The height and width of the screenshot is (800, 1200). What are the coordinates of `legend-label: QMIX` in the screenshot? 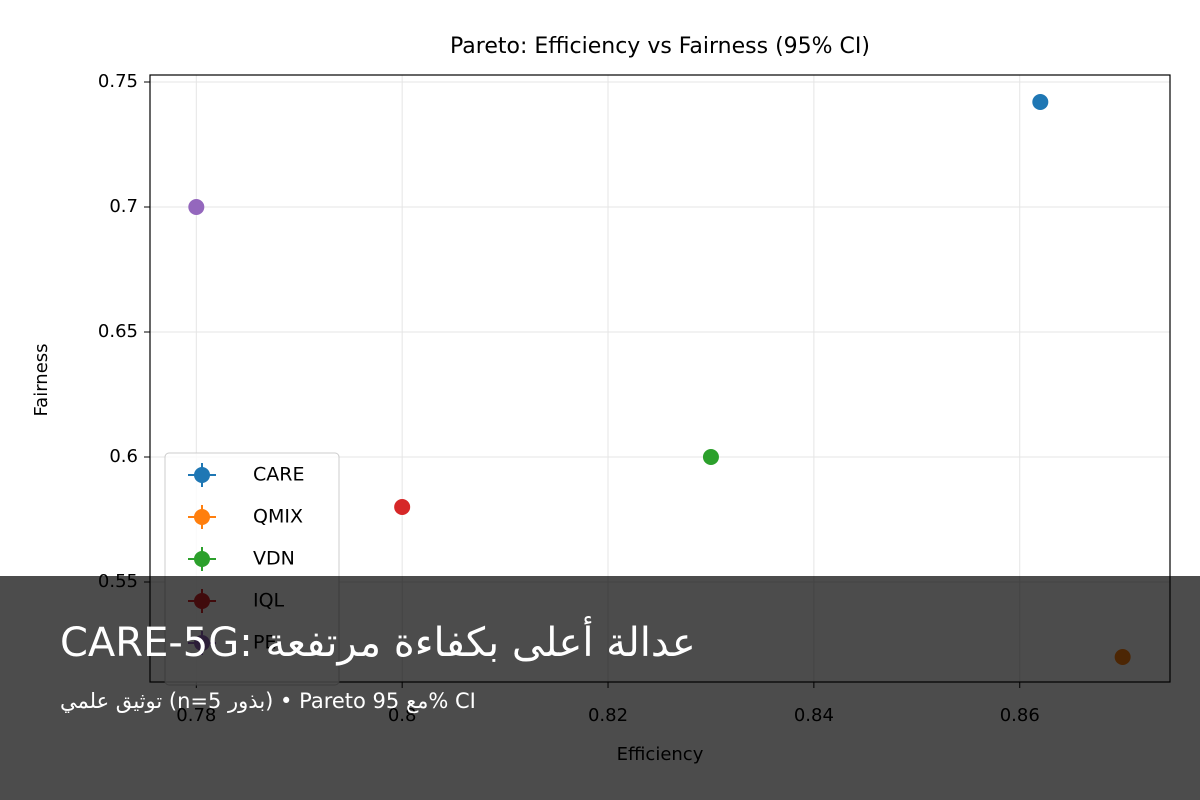 It's located at (278, 517).